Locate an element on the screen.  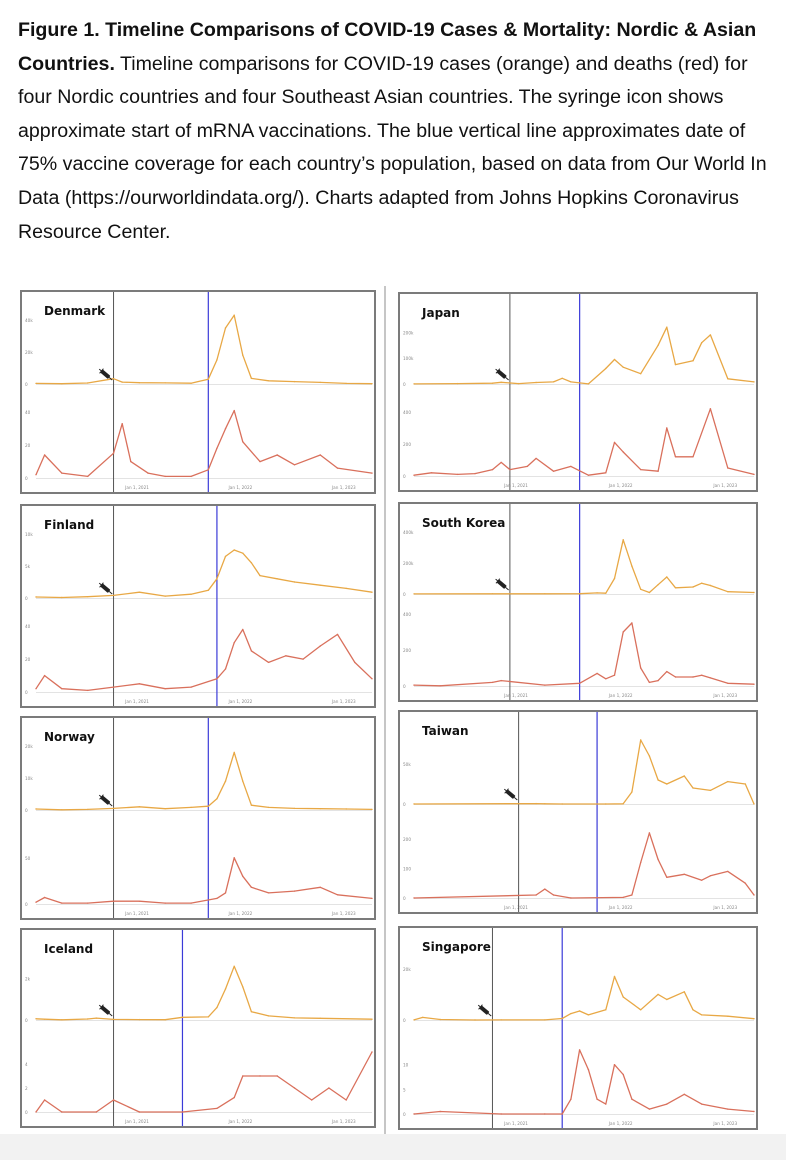
chart-title: Denmark is located at coordinates (75, 311).